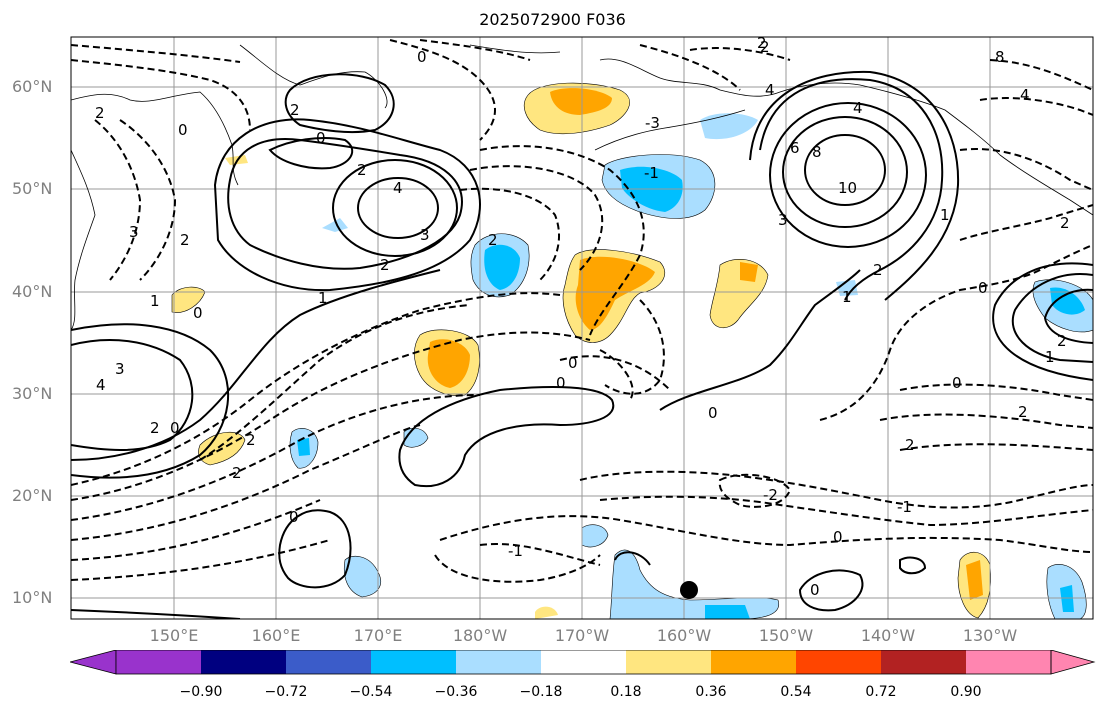 This screenshot has width=1105, height=712. I want to click on lat-label-10n: 10°N, so click(32, 597).